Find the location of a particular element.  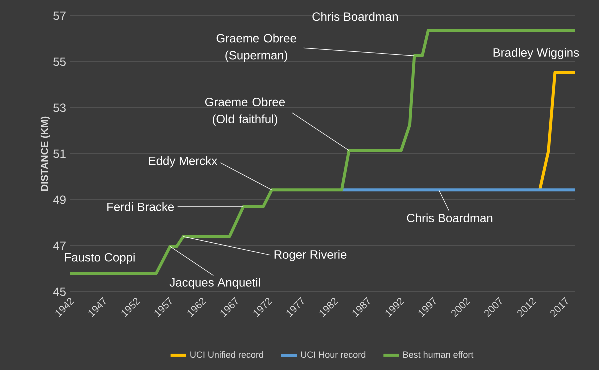

y-tick-label: 45 is located at coordinates (59, 292).